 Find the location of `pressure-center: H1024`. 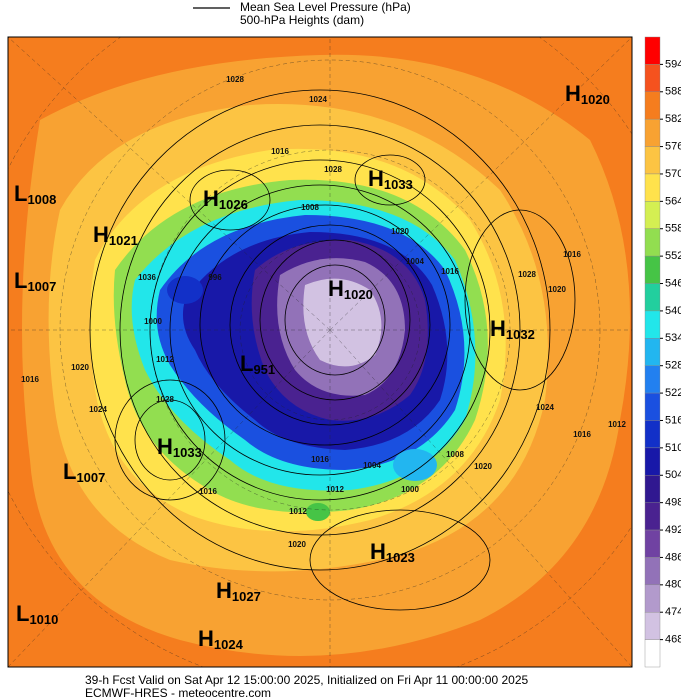

pressure-center: H1024 is located at coordinates (221, 639).